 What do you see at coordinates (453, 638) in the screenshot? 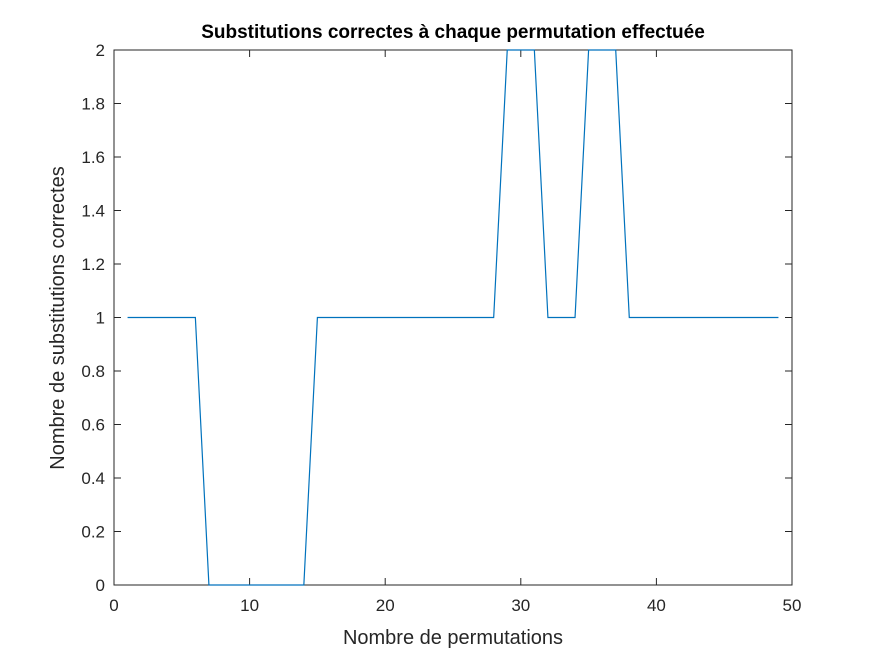
I see `x-axis-label: Nombre de permutations` at bounding box center [453, 638].